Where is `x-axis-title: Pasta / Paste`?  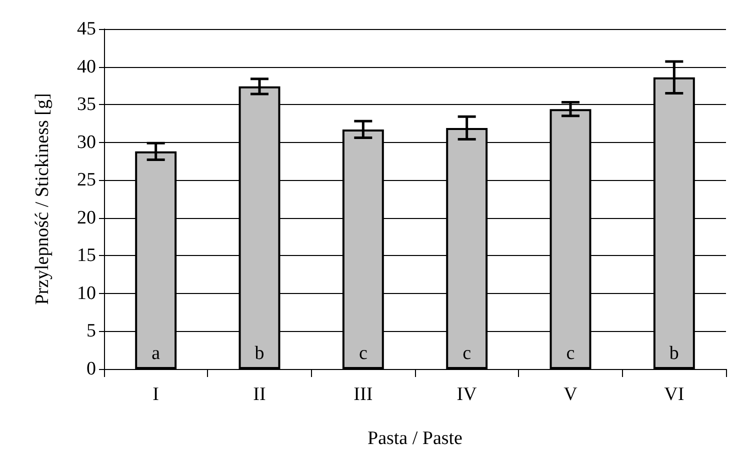 x-axis-title: Pasta / Paste is located at coordinates (415, 438).